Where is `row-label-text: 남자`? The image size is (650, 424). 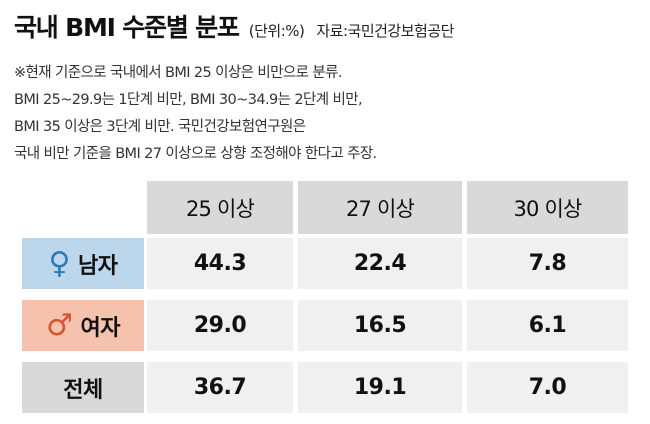 row-label-text: 남자 is located at coordinates (98, 266).